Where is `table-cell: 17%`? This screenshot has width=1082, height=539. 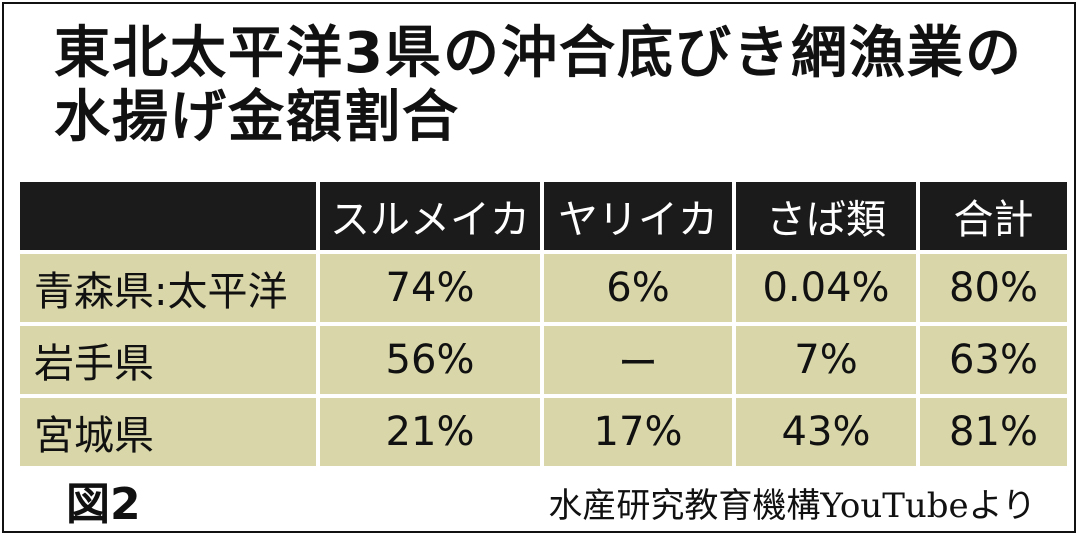 table-cell: 17% is located at coordinates (638, 432).